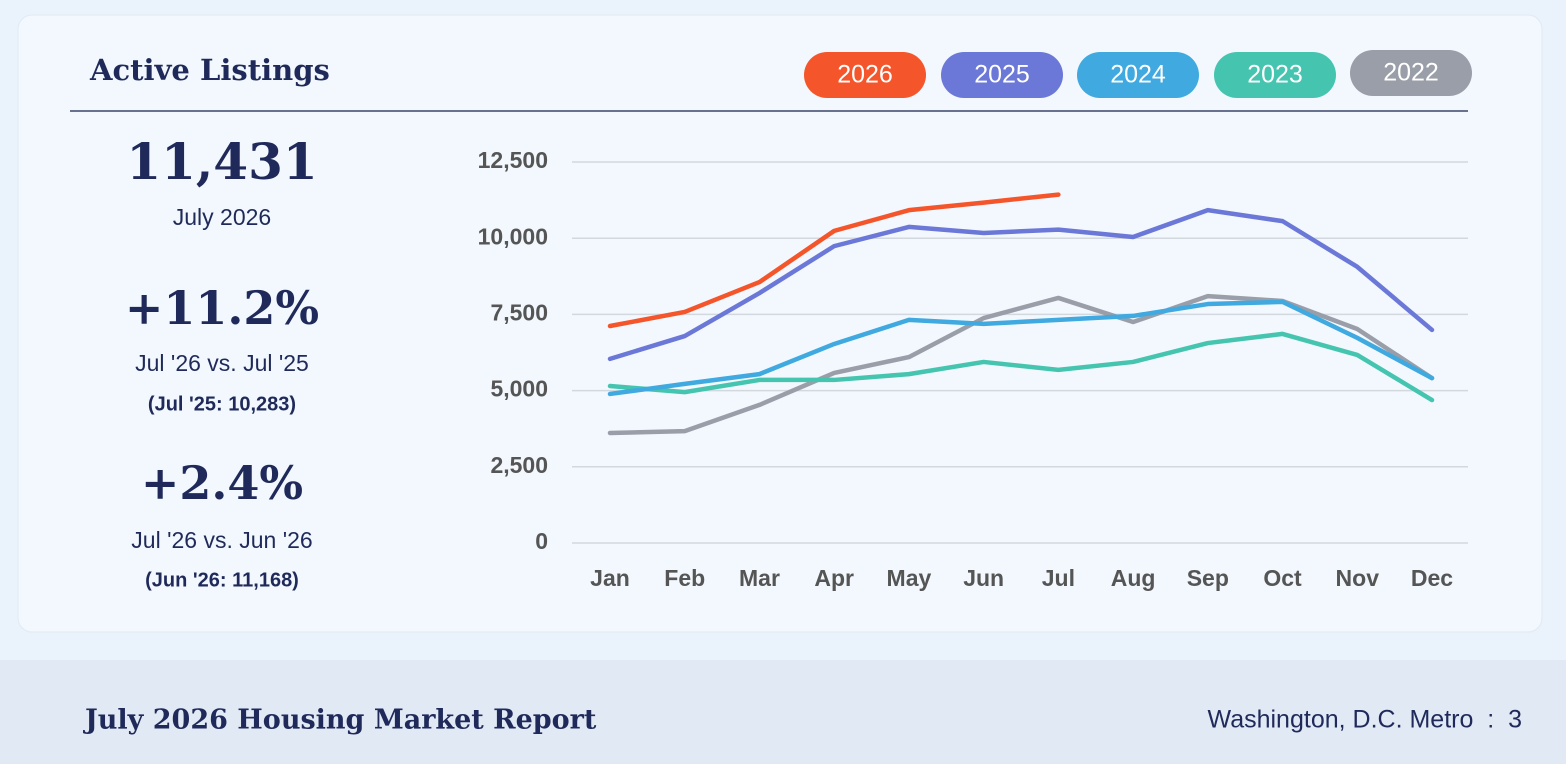  I want to click on stat-note: (Jun '26: 11,168), so click(222, 580).